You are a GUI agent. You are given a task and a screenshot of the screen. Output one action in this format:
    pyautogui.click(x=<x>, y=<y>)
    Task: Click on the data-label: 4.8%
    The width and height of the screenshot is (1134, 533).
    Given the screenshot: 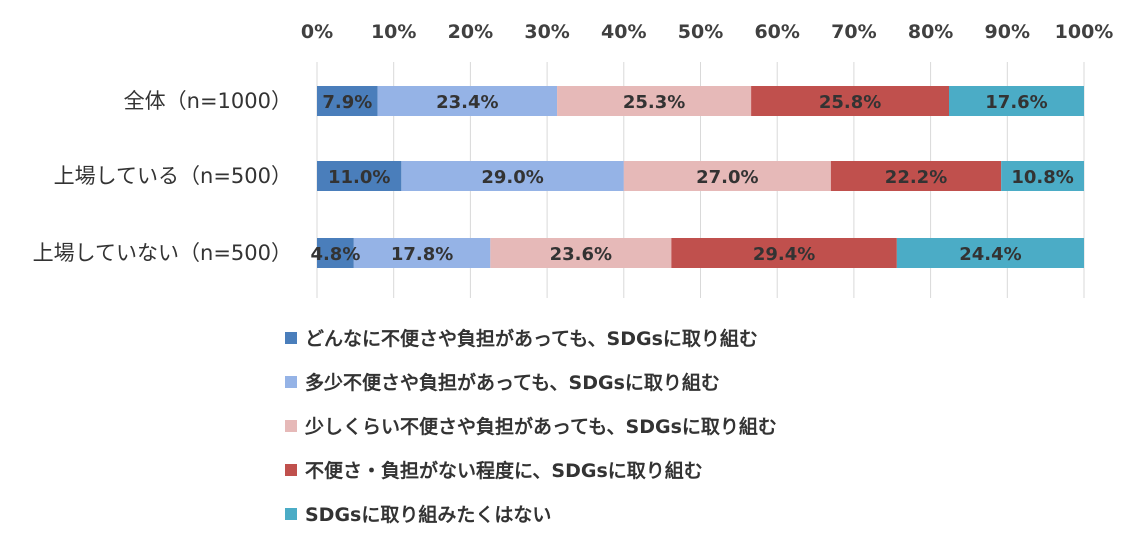 What is the action you would take?
    pyautogui.click(x=335, y=254)
    